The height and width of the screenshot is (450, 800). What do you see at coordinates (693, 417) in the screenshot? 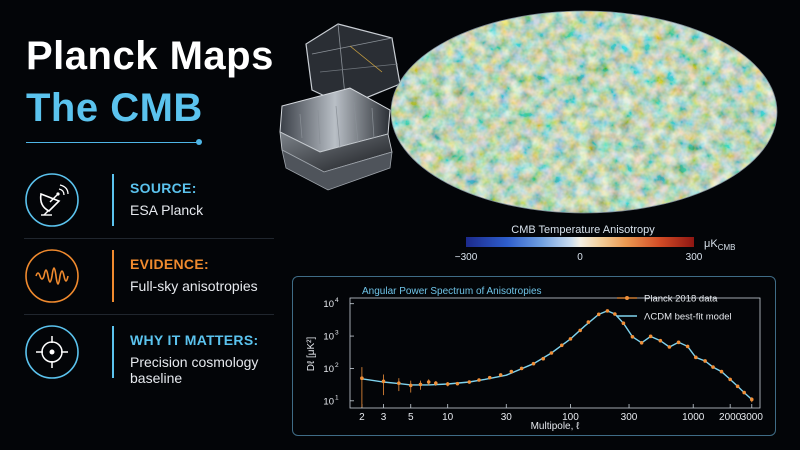
I see `x-tick-label: 1000` at bounding box center [693, 417].